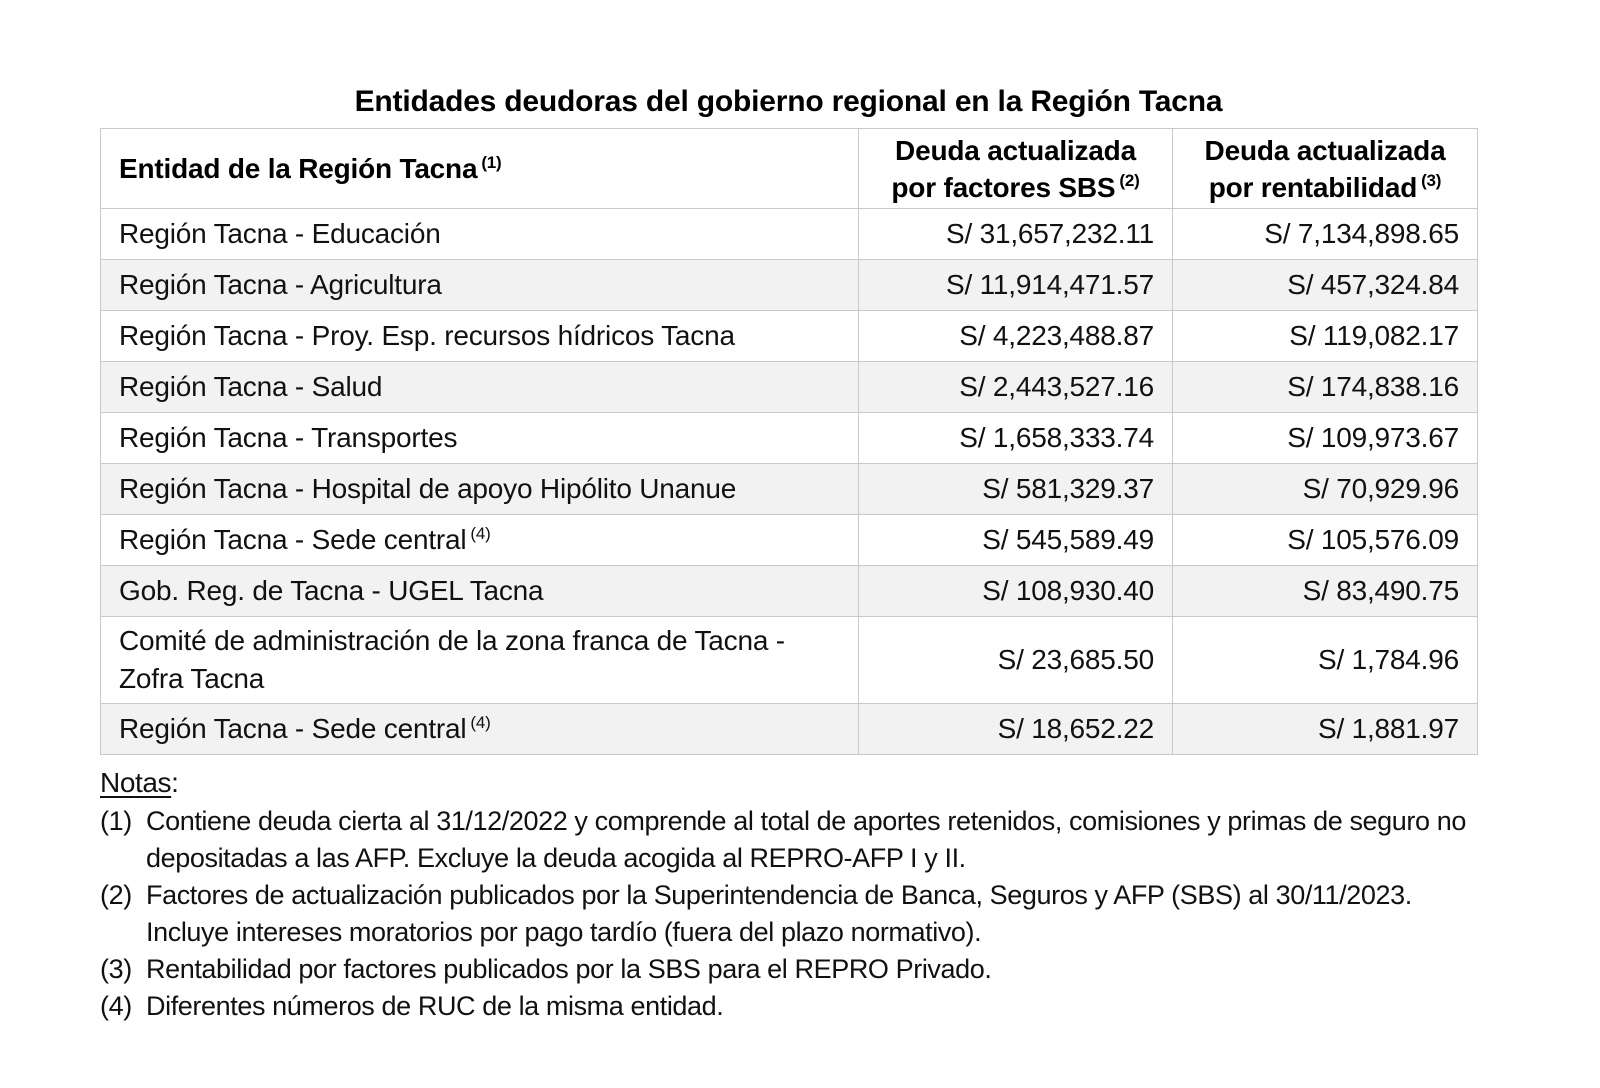 The image size is (1600, 1088). Describe the element at coordinates (1015, 438) in the screenshot. I see `deuda-sbs-cell: S/ 1,658,333.74` at that location.